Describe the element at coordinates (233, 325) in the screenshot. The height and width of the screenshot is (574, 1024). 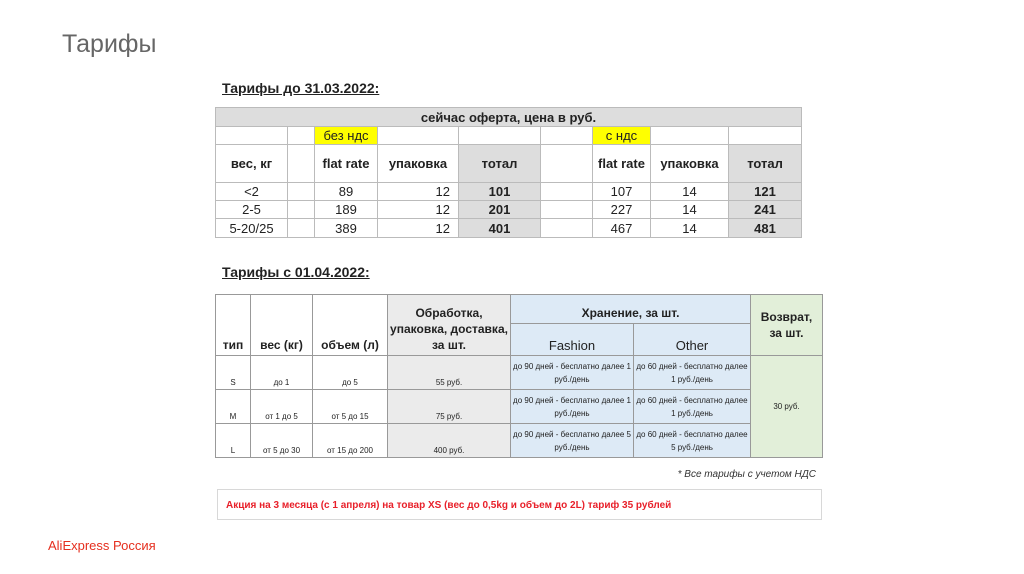
I see `header-type: тип` at that location.